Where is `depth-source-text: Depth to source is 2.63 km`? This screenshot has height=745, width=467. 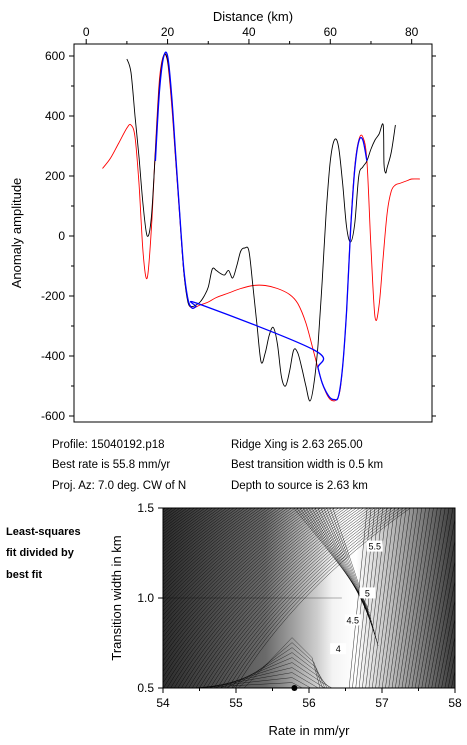 depth-source-text: Depth to source is 2.63 km is located at coordinates (299, 486).